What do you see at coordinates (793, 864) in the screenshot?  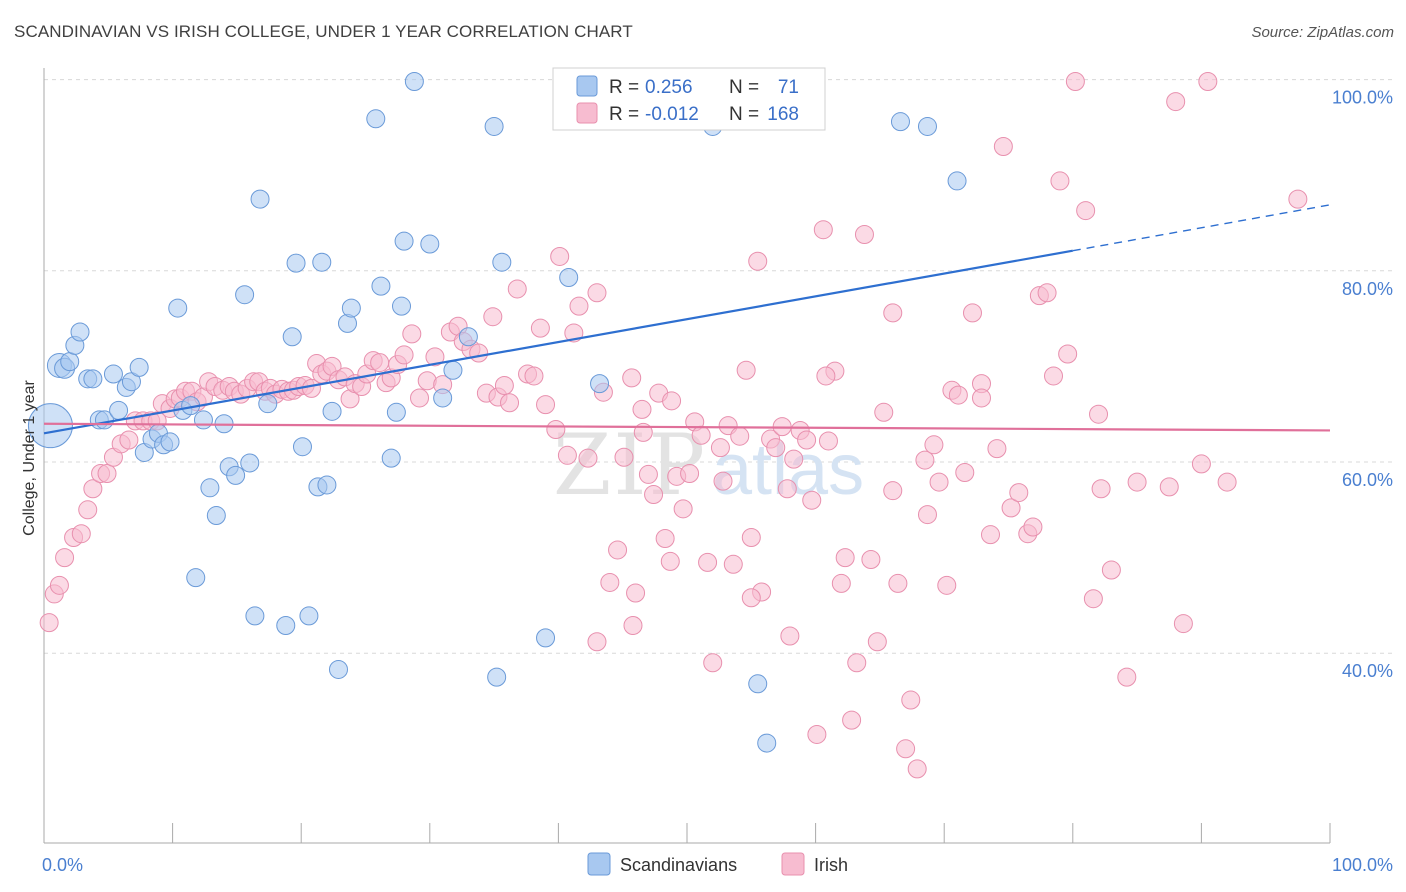 I see `series-legend-swatch-irish` at bounding box center [793, 864].